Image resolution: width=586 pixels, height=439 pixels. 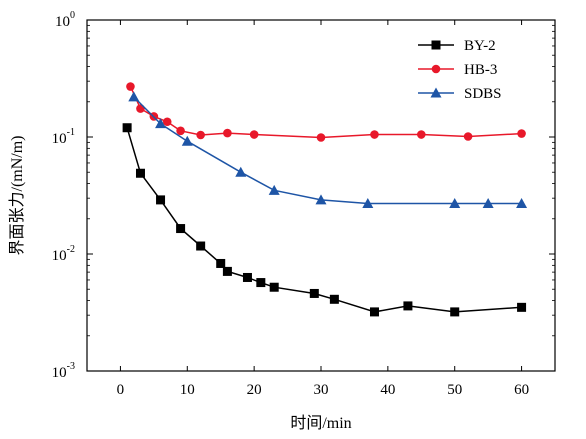 I want to click on y-axis-title: 界面张力/(mN/m), so click(x=17, y=196).